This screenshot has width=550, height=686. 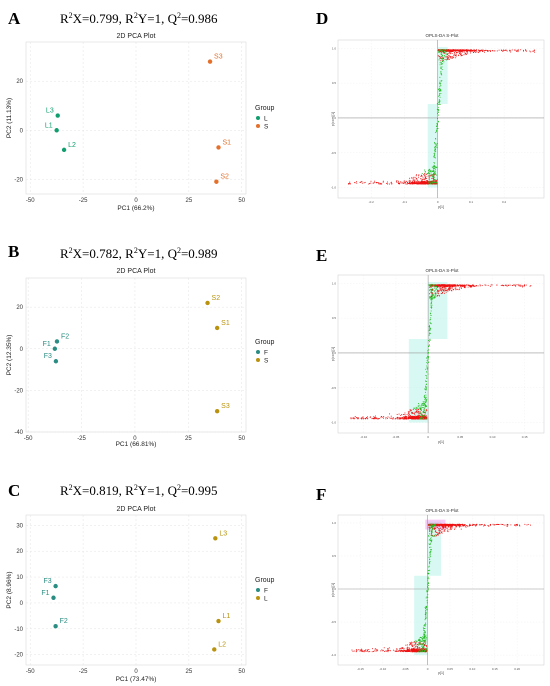 What do you see at coordinates (428, 437) in the screenshot?
I see `x-tick-label: 0` at bounding box center [428, 437].